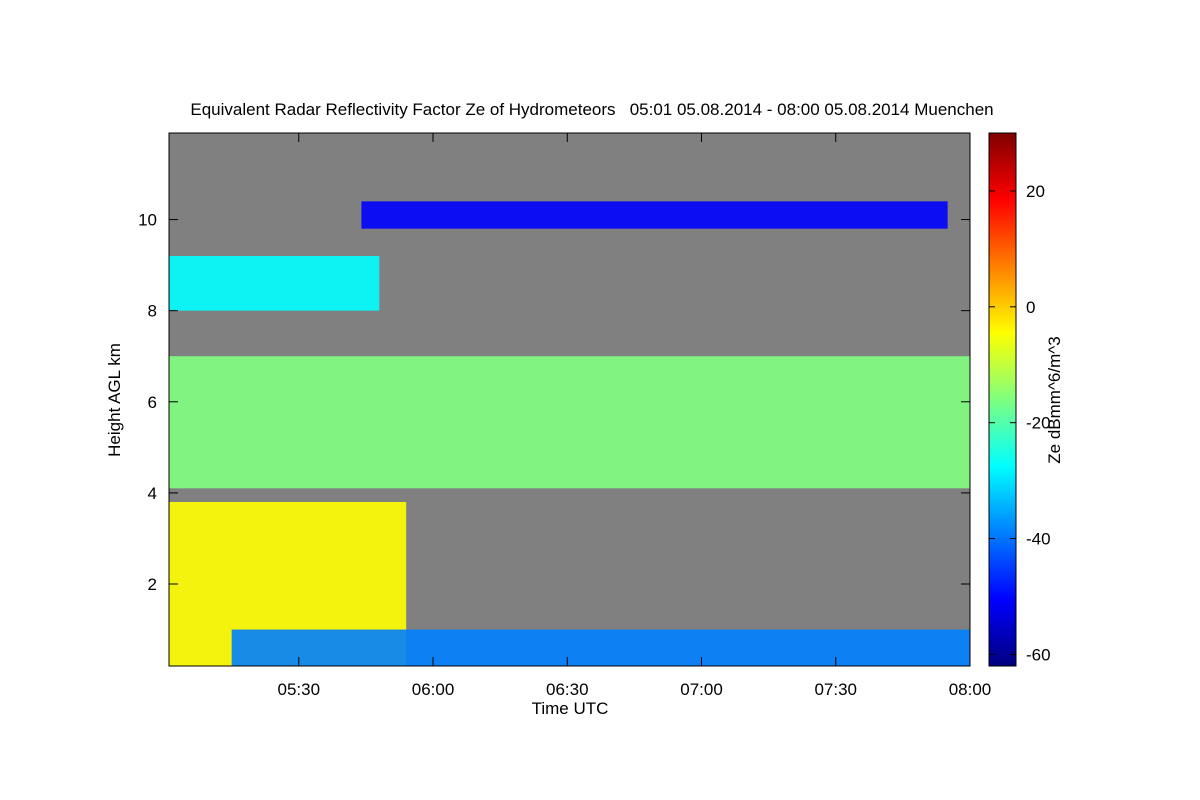 This screenshot has height=800, width=1200. What do you see at coordinates (701, 689) in the screenshot?
I see `x-tick-label: 07:00` at bounding box center [701, 689].